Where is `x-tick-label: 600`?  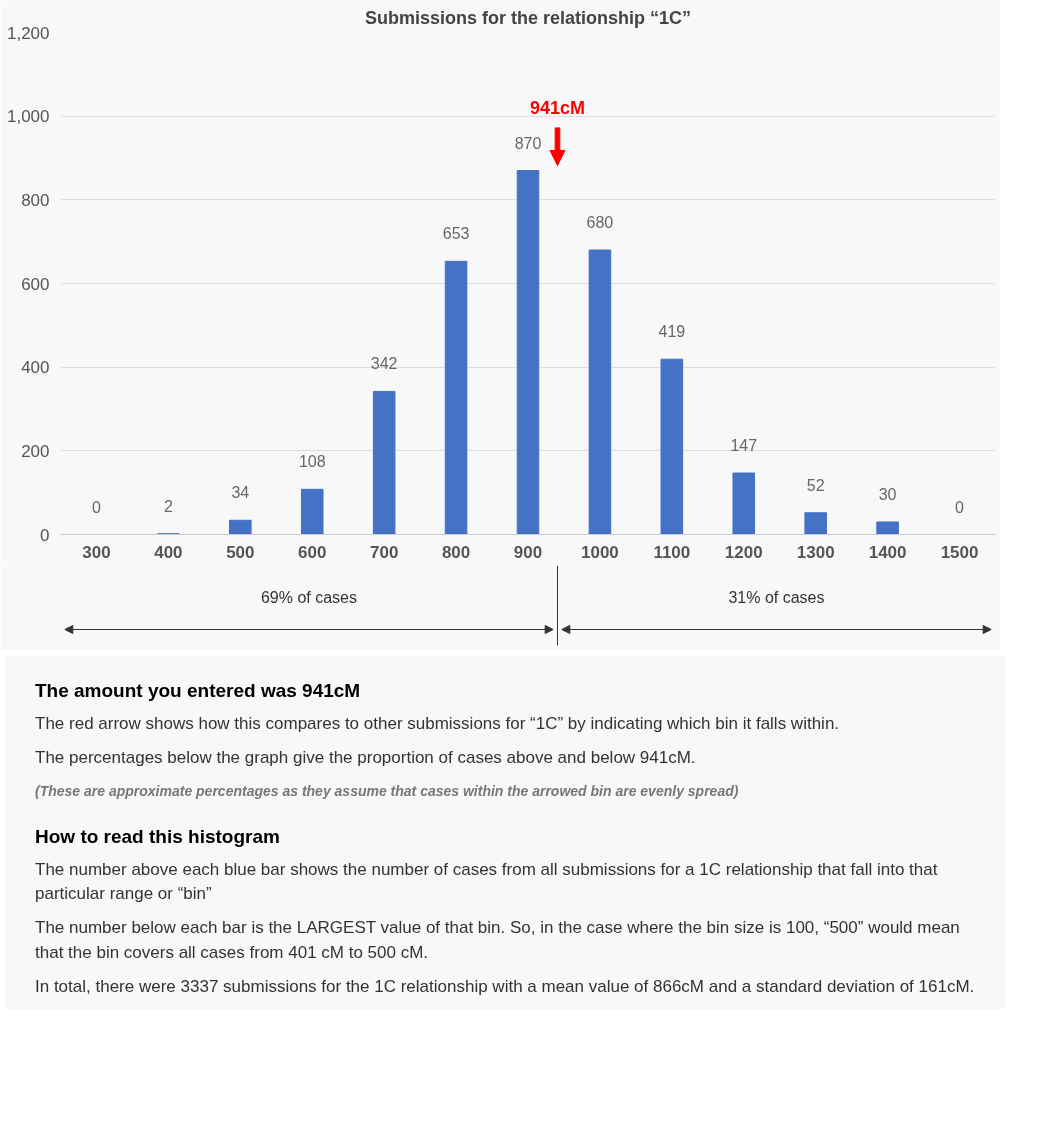 x-tick-label: 600 is located at coordinates (312, 552).